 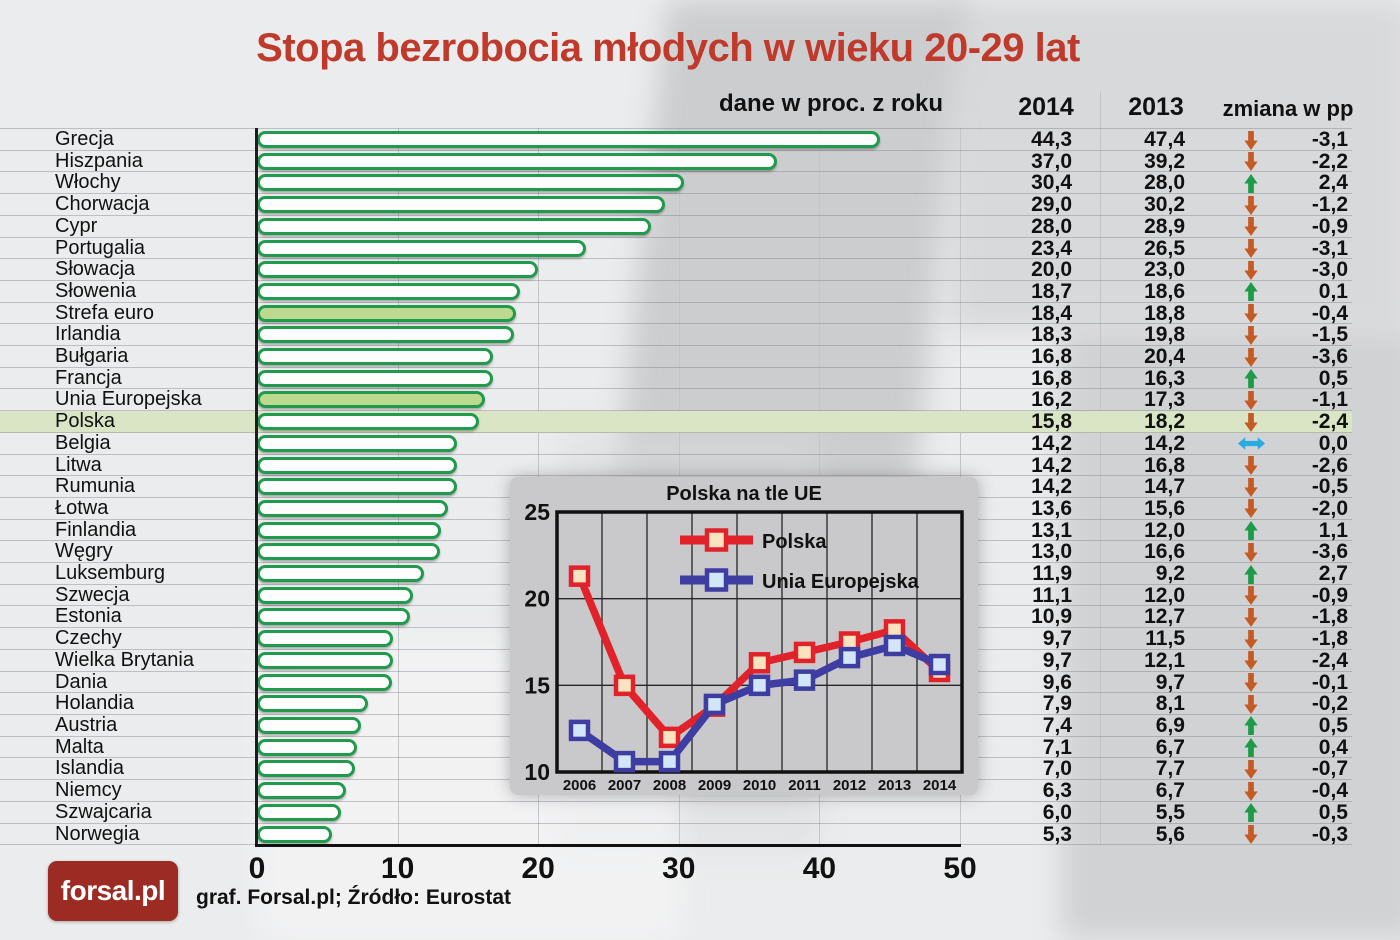 I want to click on value-2013: 14,7, so click(x=1164, y=487).